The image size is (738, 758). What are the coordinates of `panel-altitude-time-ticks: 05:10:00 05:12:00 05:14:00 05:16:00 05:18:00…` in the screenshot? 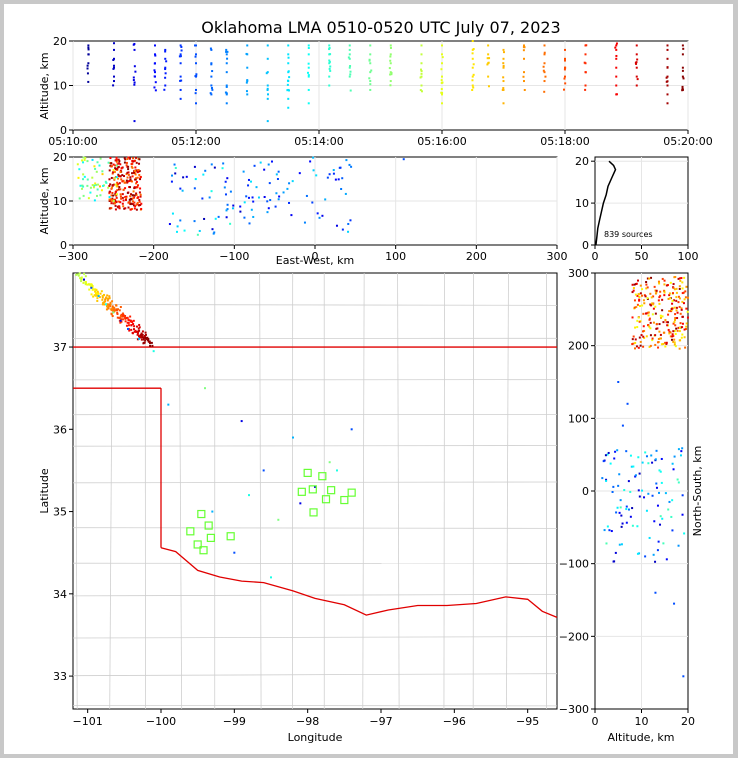 It's located at (380, 91).